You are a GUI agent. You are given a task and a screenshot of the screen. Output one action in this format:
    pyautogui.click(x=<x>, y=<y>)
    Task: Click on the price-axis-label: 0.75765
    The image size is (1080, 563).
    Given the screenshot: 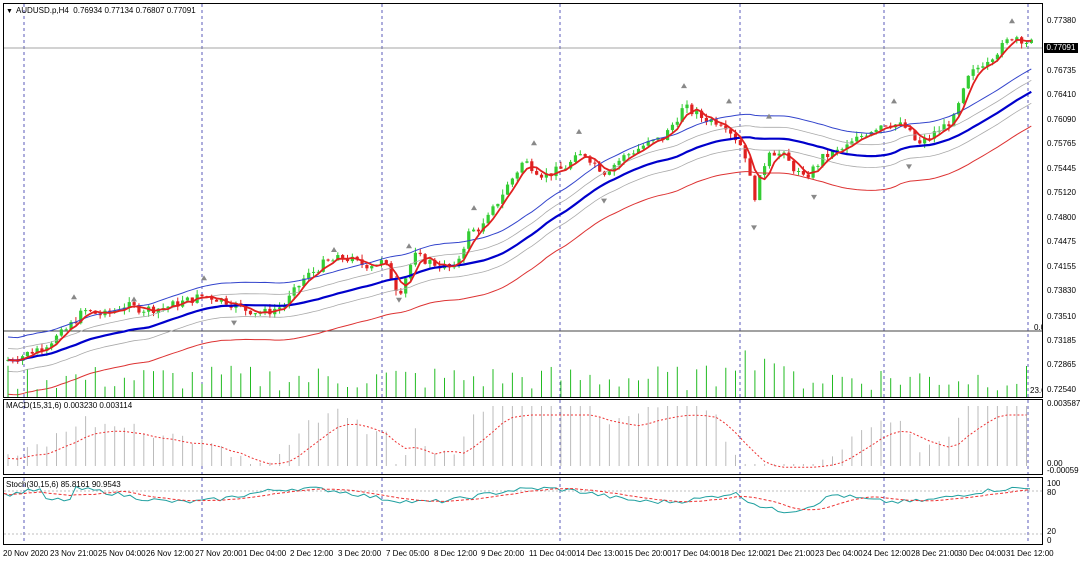 What is the action you would take?
    pyautogui.click(x=1061, y=143)
    